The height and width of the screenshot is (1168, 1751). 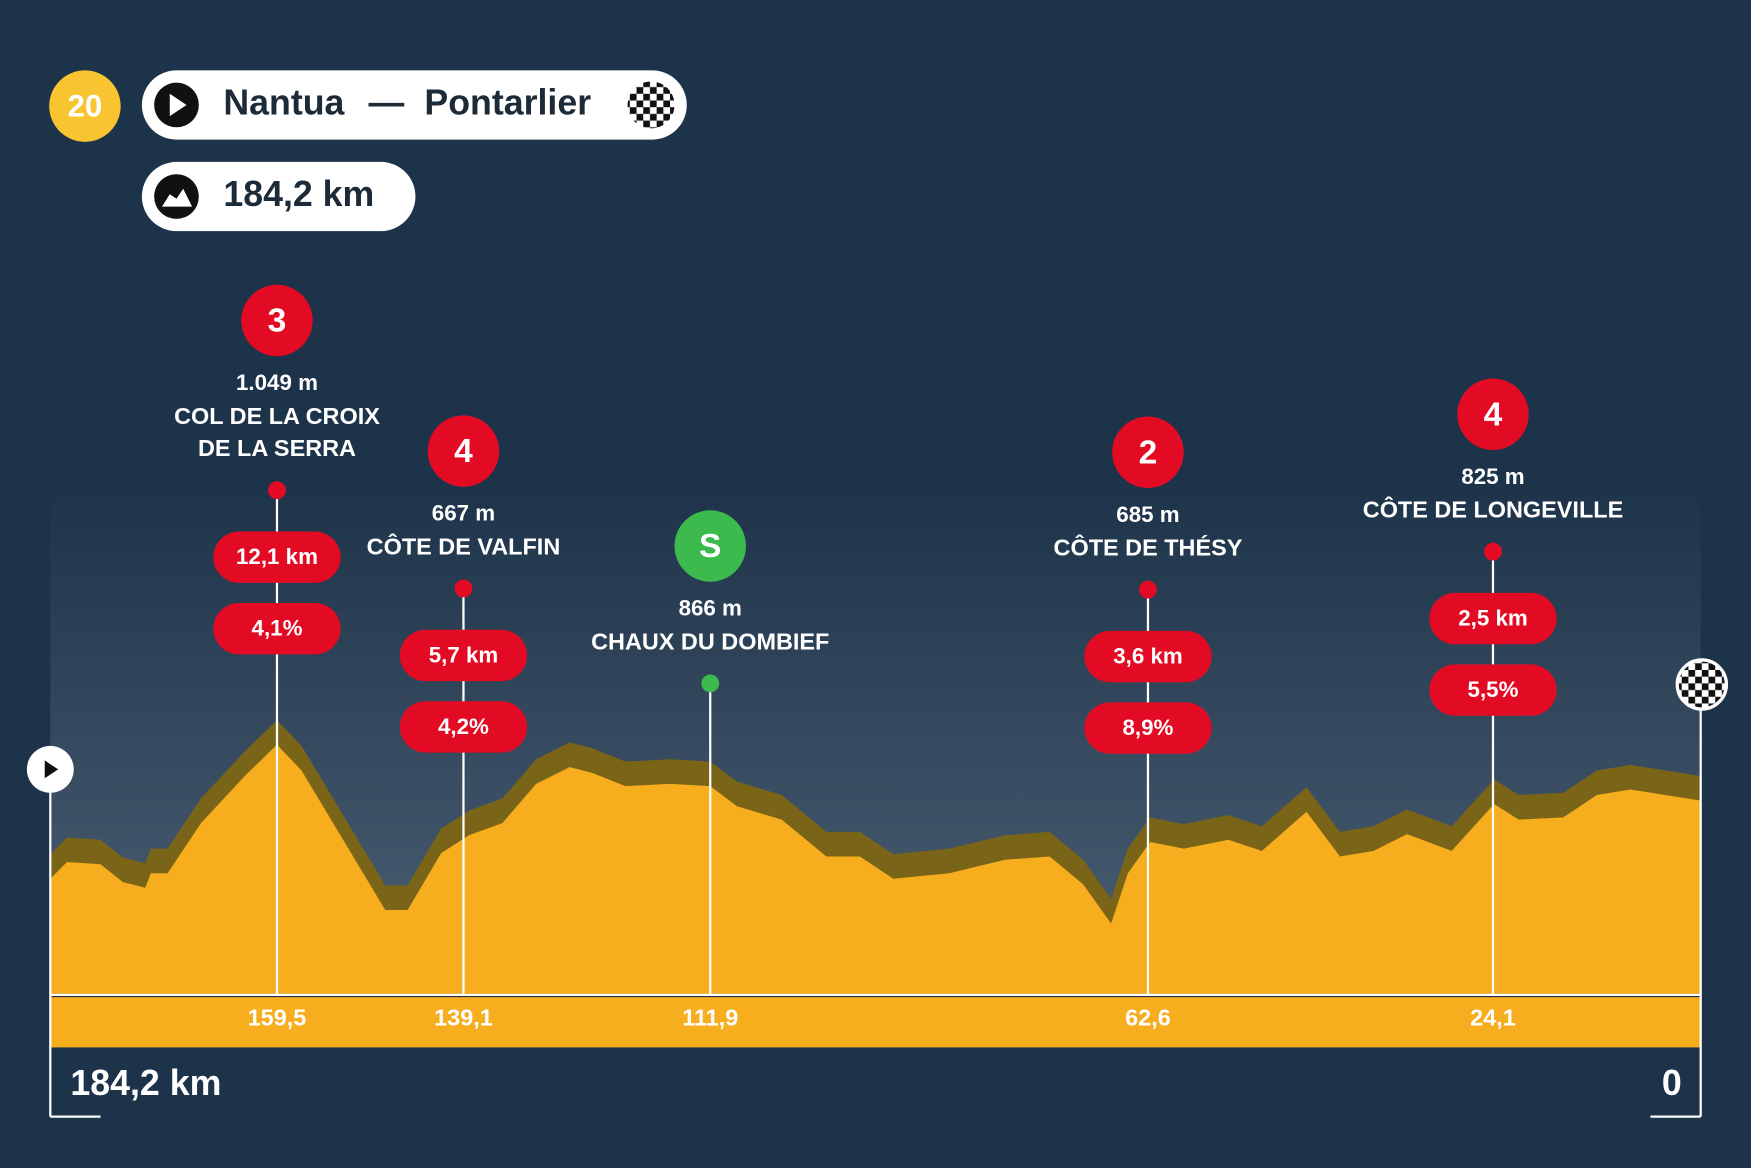 What do you see at coordinates (277, 416) in the screenshot?
I see `climb-name: COL DE LA CROIX` at bounding box center [277, 416].